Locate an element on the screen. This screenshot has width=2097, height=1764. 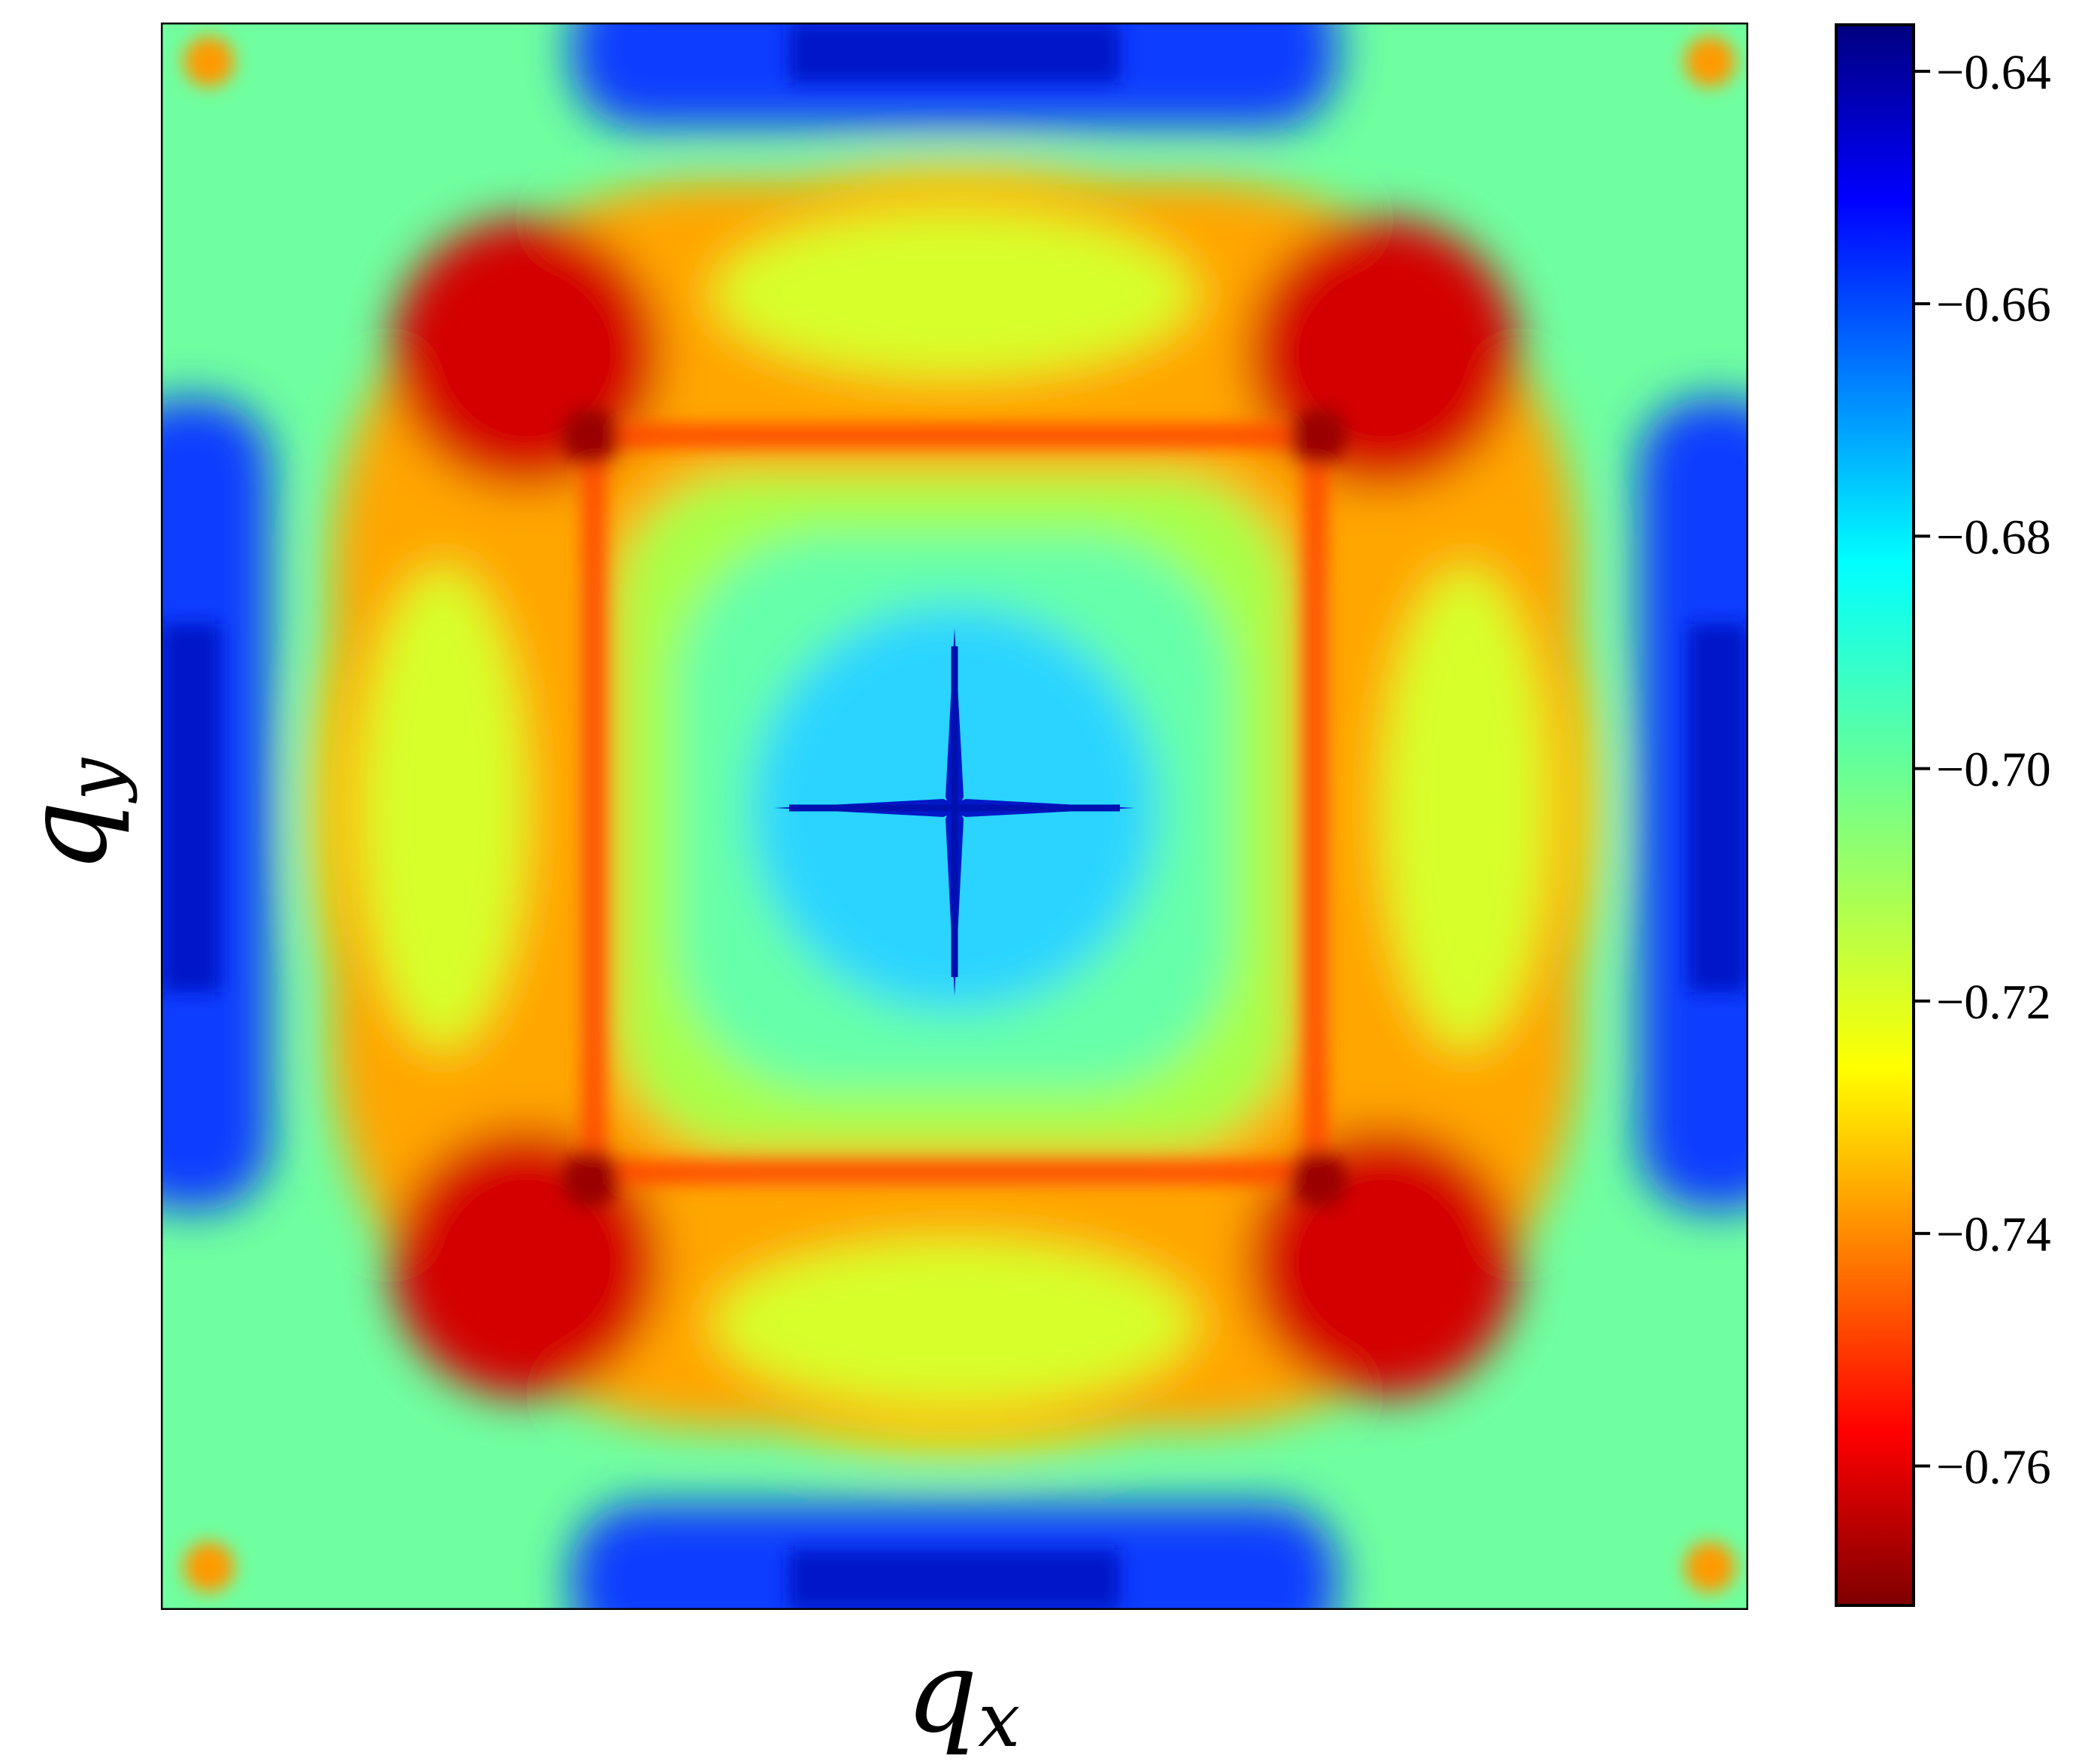
side-lobe-top is located at coordinates (954, 293).